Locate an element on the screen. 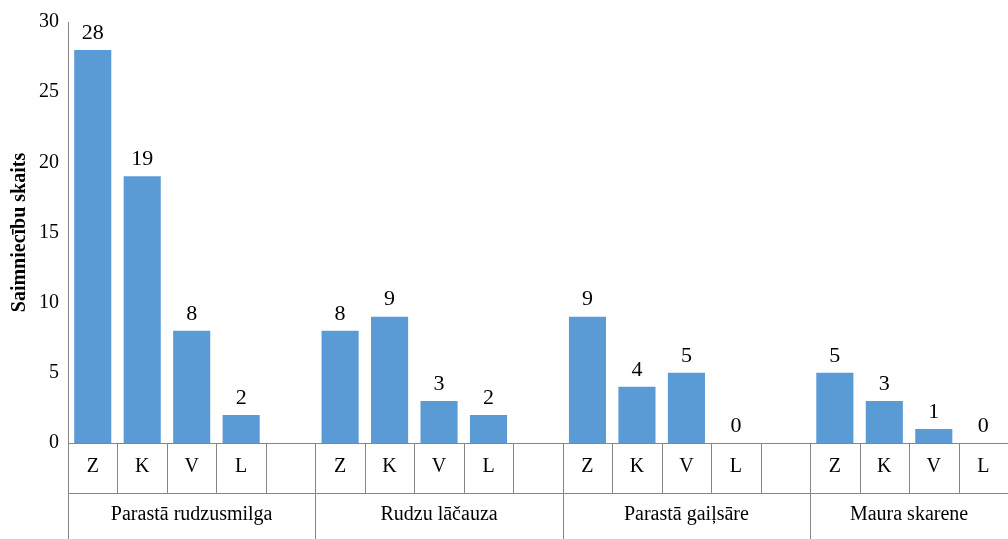  data-label: 28 is located at coordinates (92, 31).